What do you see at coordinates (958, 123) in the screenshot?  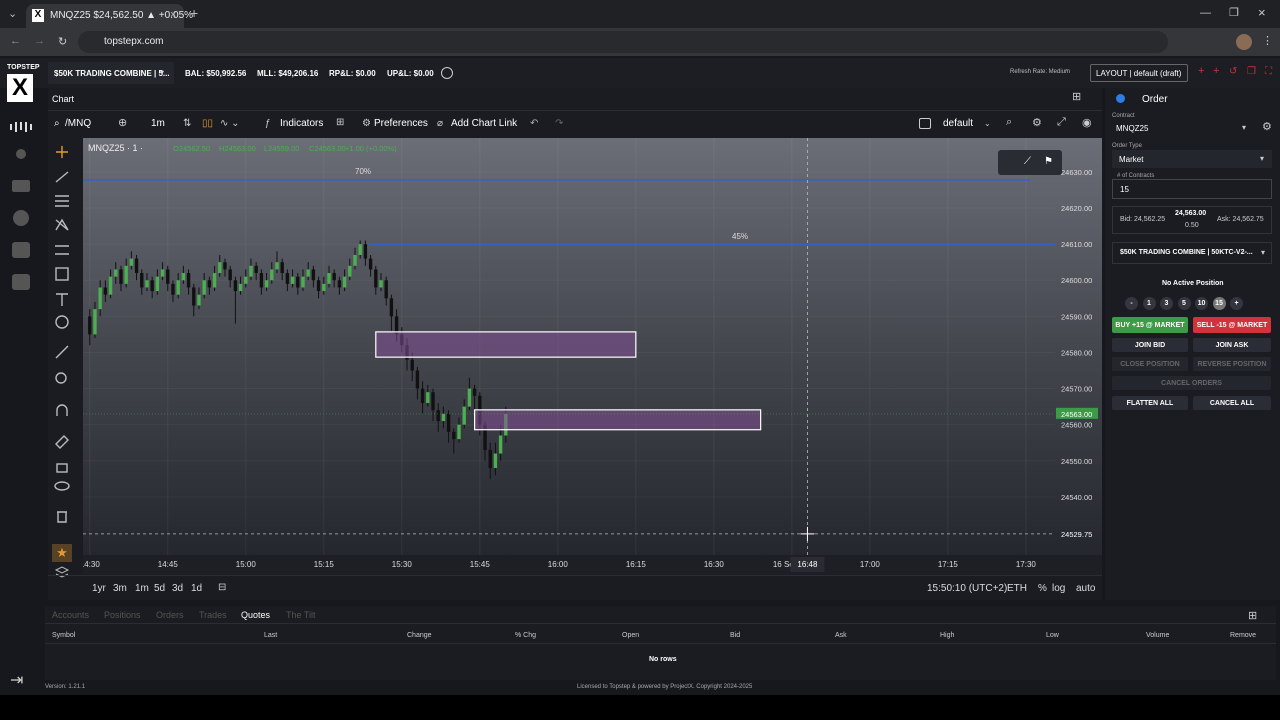 I see `template: default` at bounding box center [958, 123].